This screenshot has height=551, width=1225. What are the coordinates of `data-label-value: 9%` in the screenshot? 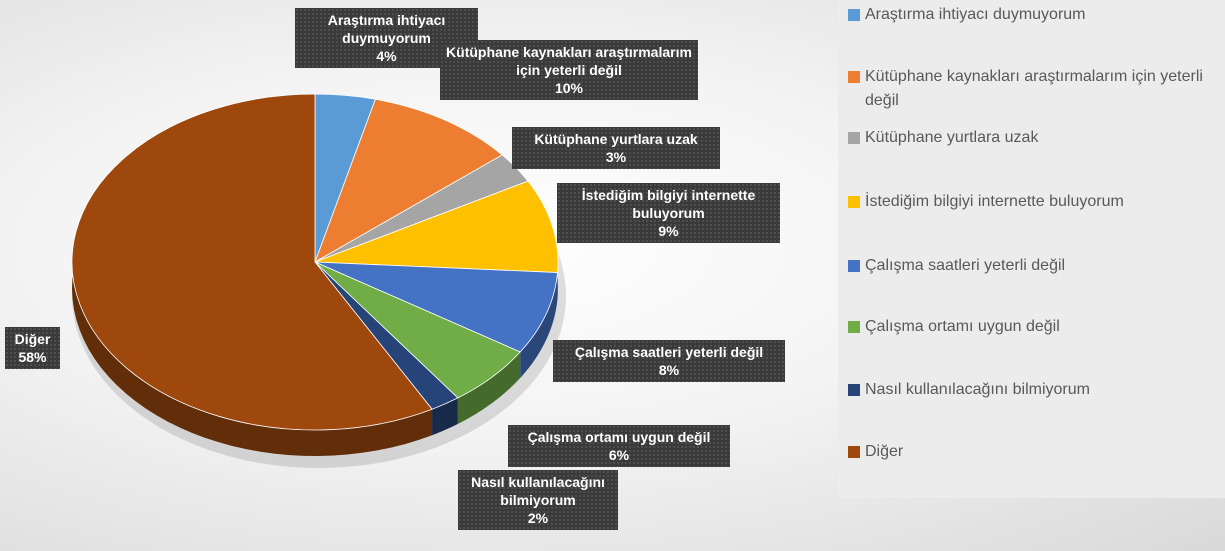 It's located at (668, 231).